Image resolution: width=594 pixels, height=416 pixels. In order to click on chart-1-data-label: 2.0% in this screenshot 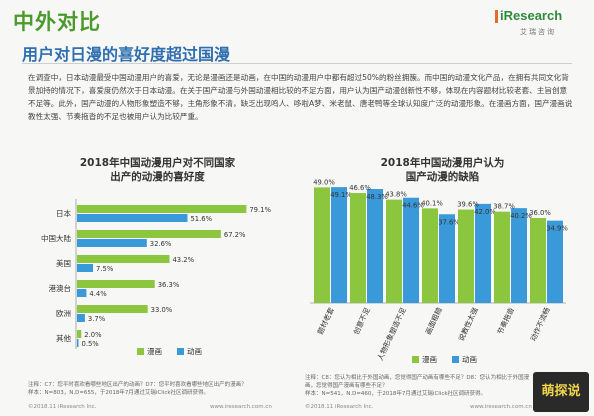, I will do `click(93, 335)`.